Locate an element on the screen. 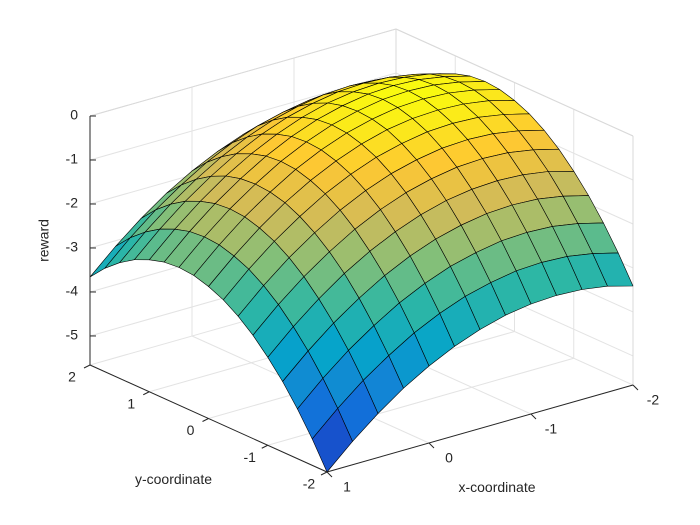 The image size is (700, 525). x-axis-line is located at coordinates (480, 428).